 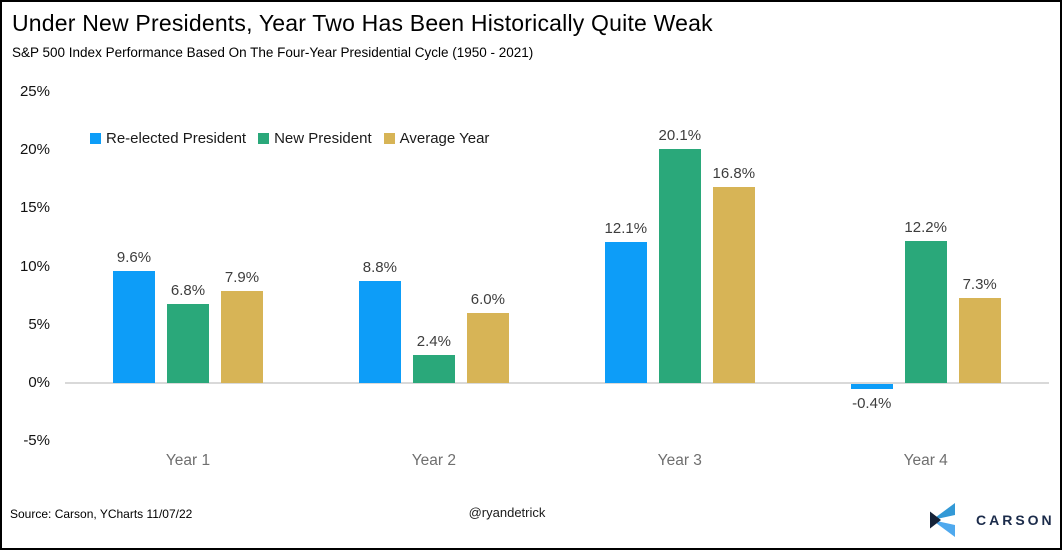 What do you see at coordinates (34, 91) in the screenshot?
I see `y-axis-tick-label: 25%` at bounding box center [34, 91].